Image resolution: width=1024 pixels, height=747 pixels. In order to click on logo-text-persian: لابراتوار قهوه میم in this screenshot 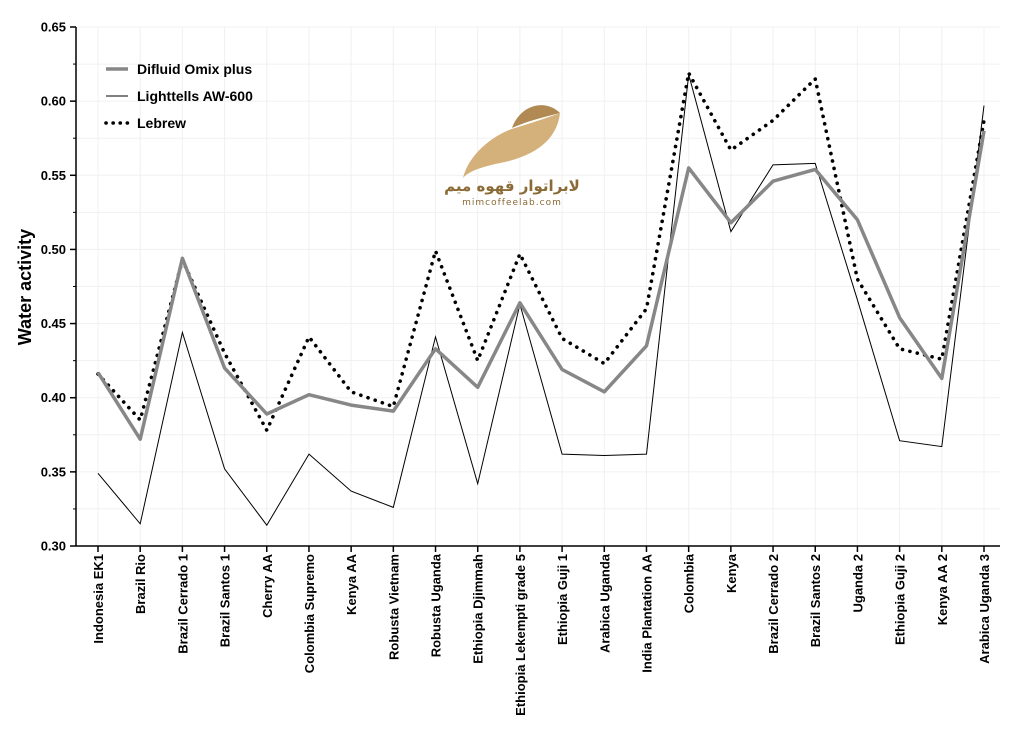, I will do `click(512, 186)`.